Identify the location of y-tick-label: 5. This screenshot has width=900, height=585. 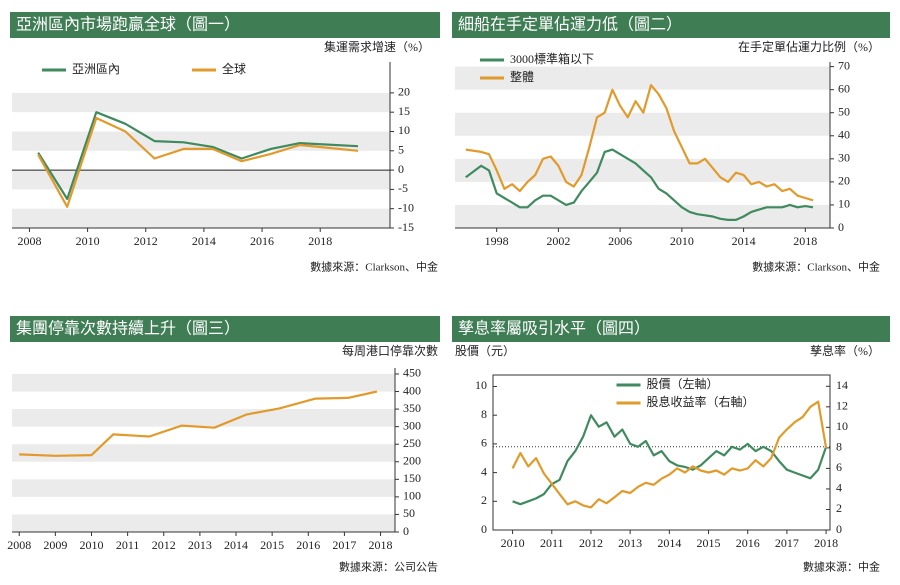
(401, 150).